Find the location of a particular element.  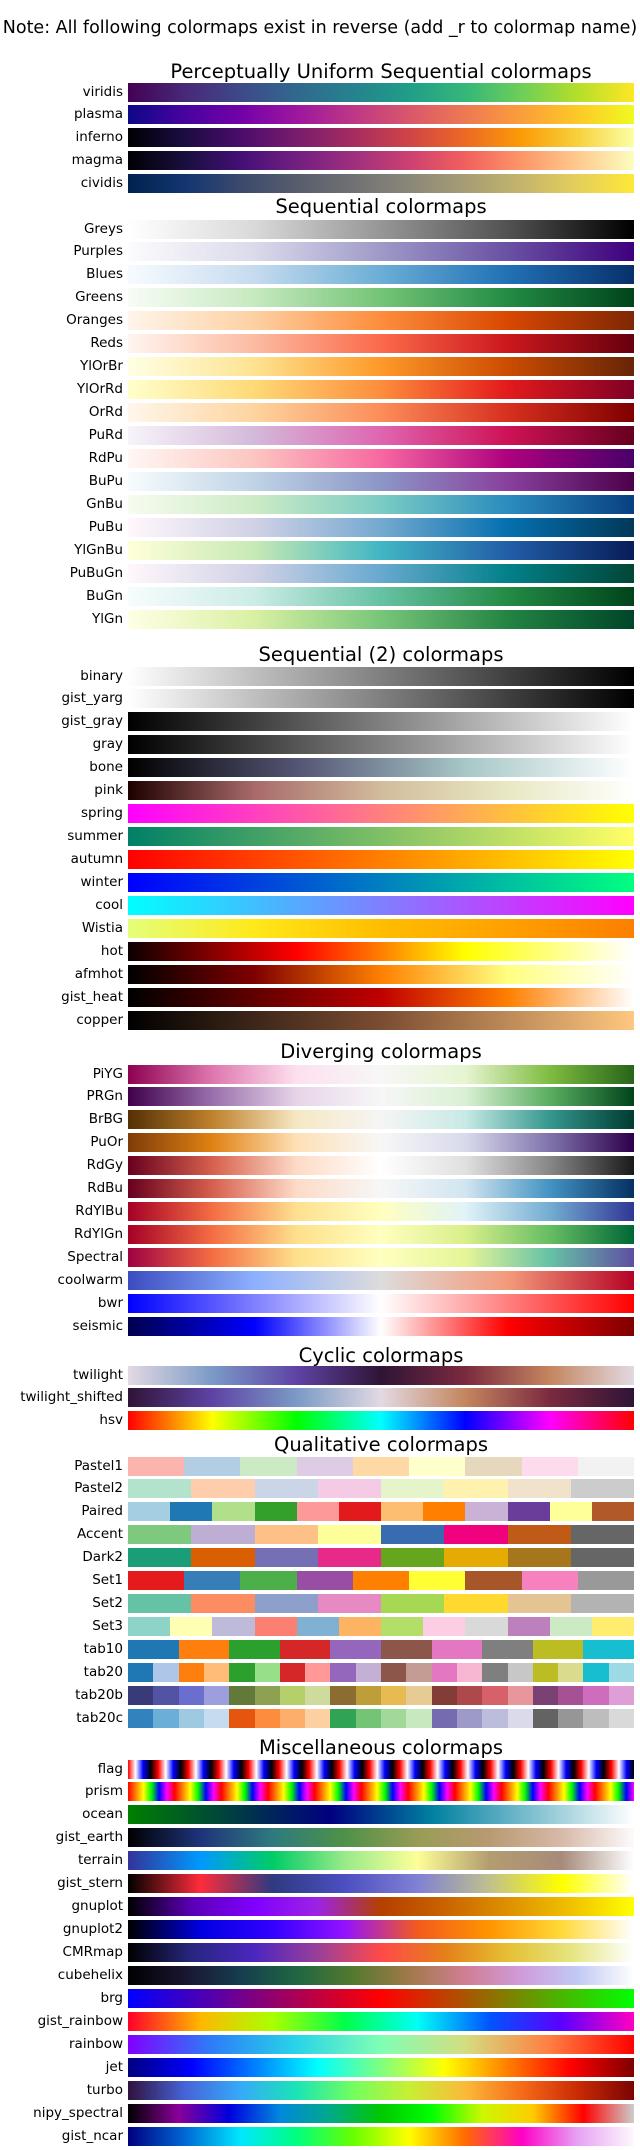

colormap-row-turbo: turbo is located at coordinates (320, 2091).